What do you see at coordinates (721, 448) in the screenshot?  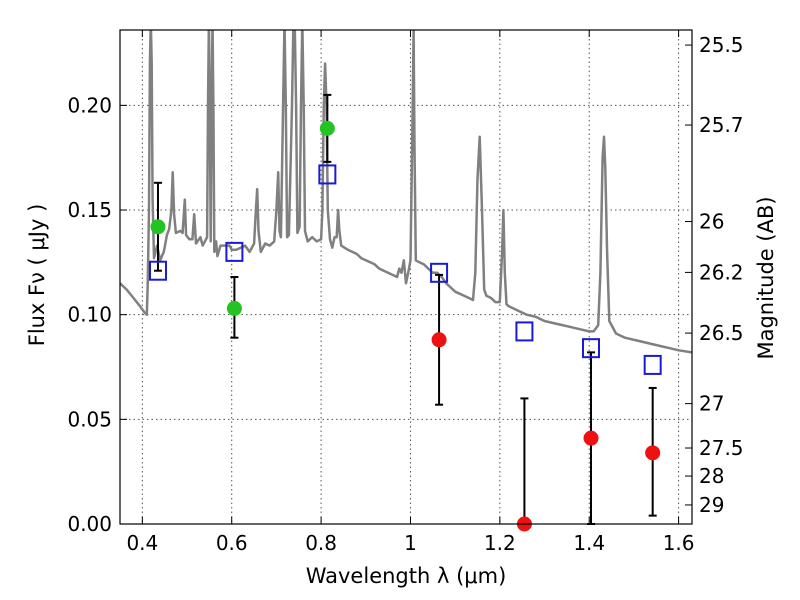 I see `right-tick-label: 27.5` at bounding box center [721, 448].